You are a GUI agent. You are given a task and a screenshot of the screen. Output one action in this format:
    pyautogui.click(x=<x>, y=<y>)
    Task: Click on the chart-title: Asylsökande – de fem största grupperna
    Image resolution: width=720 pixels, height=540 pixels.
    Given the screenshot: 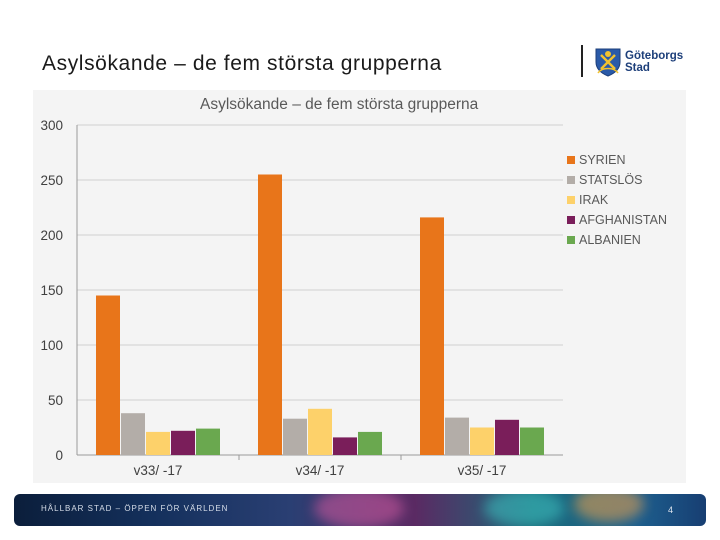 What is the action you would take?
    pyautogui.click(x=339, y=104)
    